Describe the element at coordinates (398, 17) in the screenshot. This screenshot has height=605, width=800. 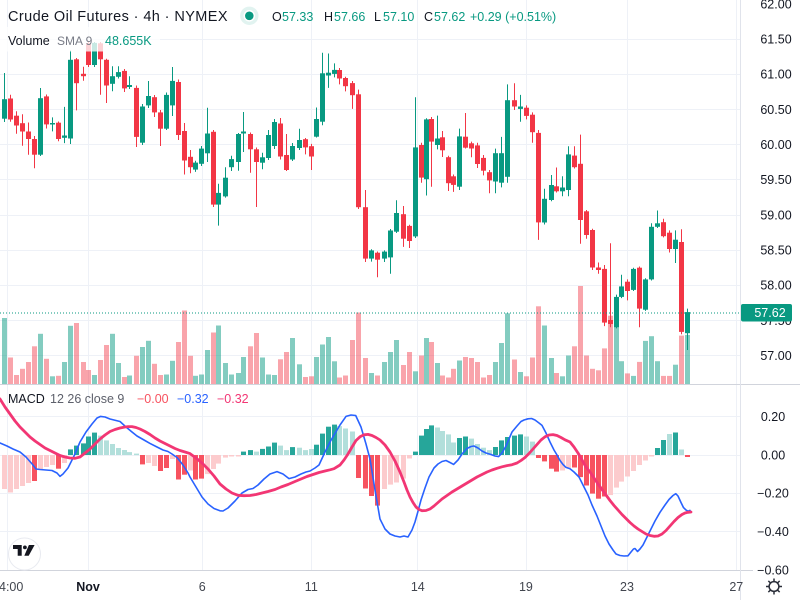
I see `svg-text: 57.10` at that location.